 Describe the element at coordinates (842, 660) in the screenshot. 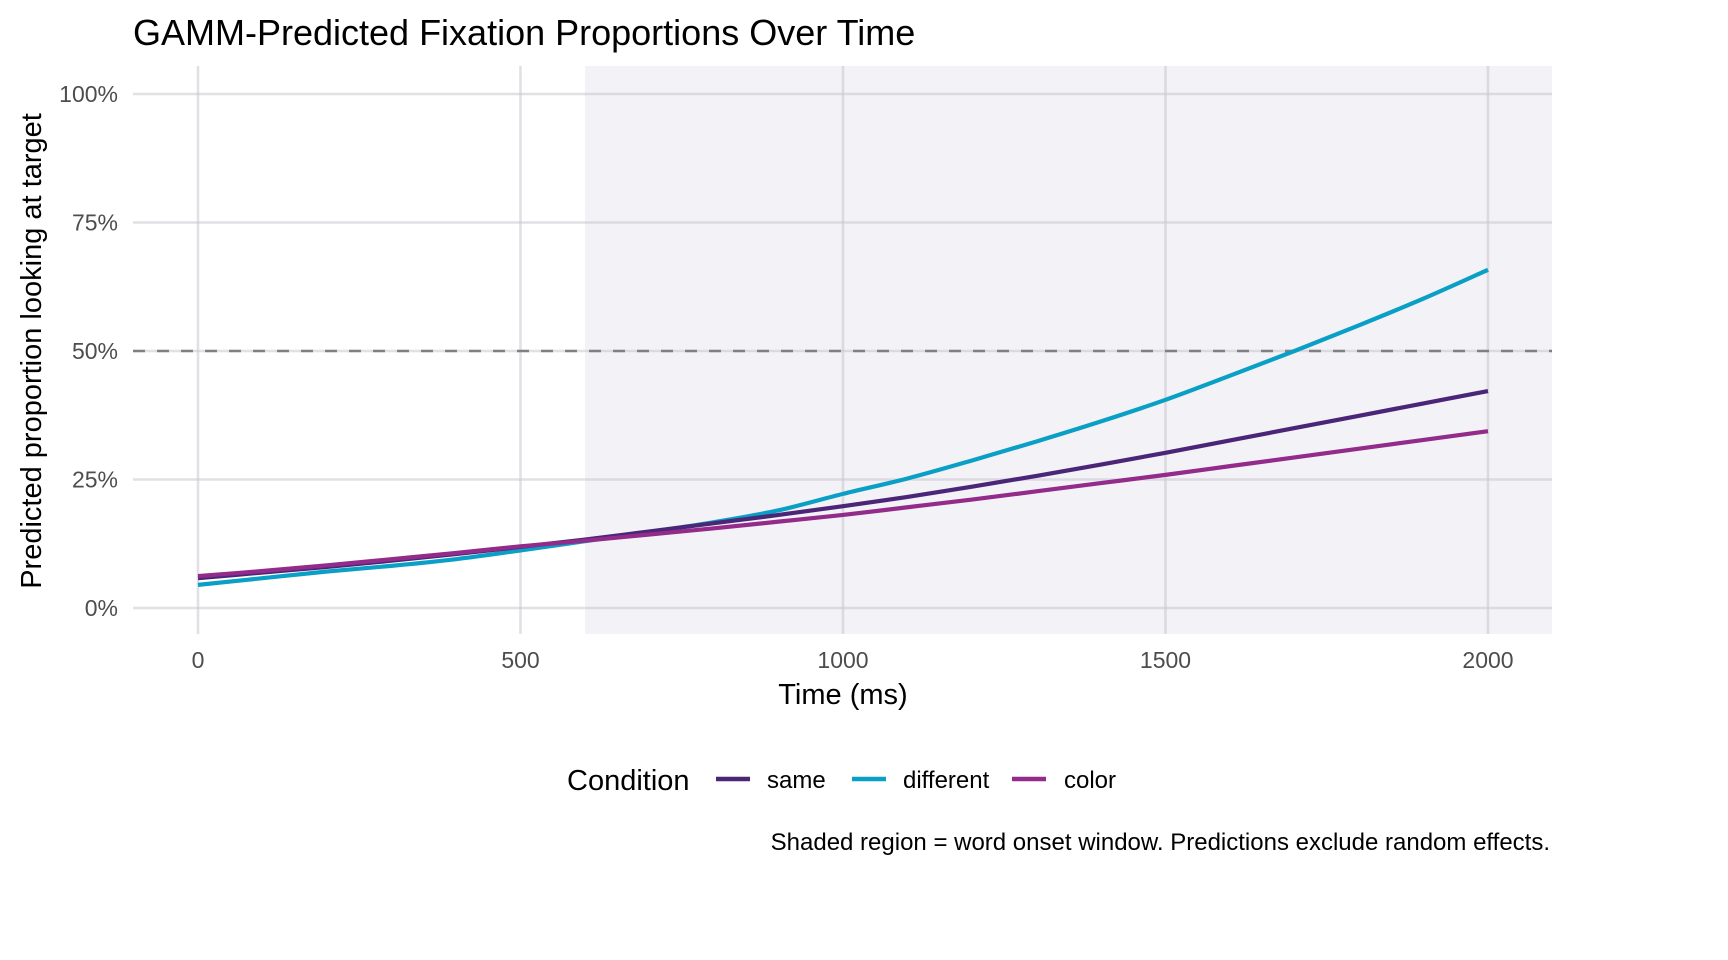

I see `x-tick-label: 1000` at that location.